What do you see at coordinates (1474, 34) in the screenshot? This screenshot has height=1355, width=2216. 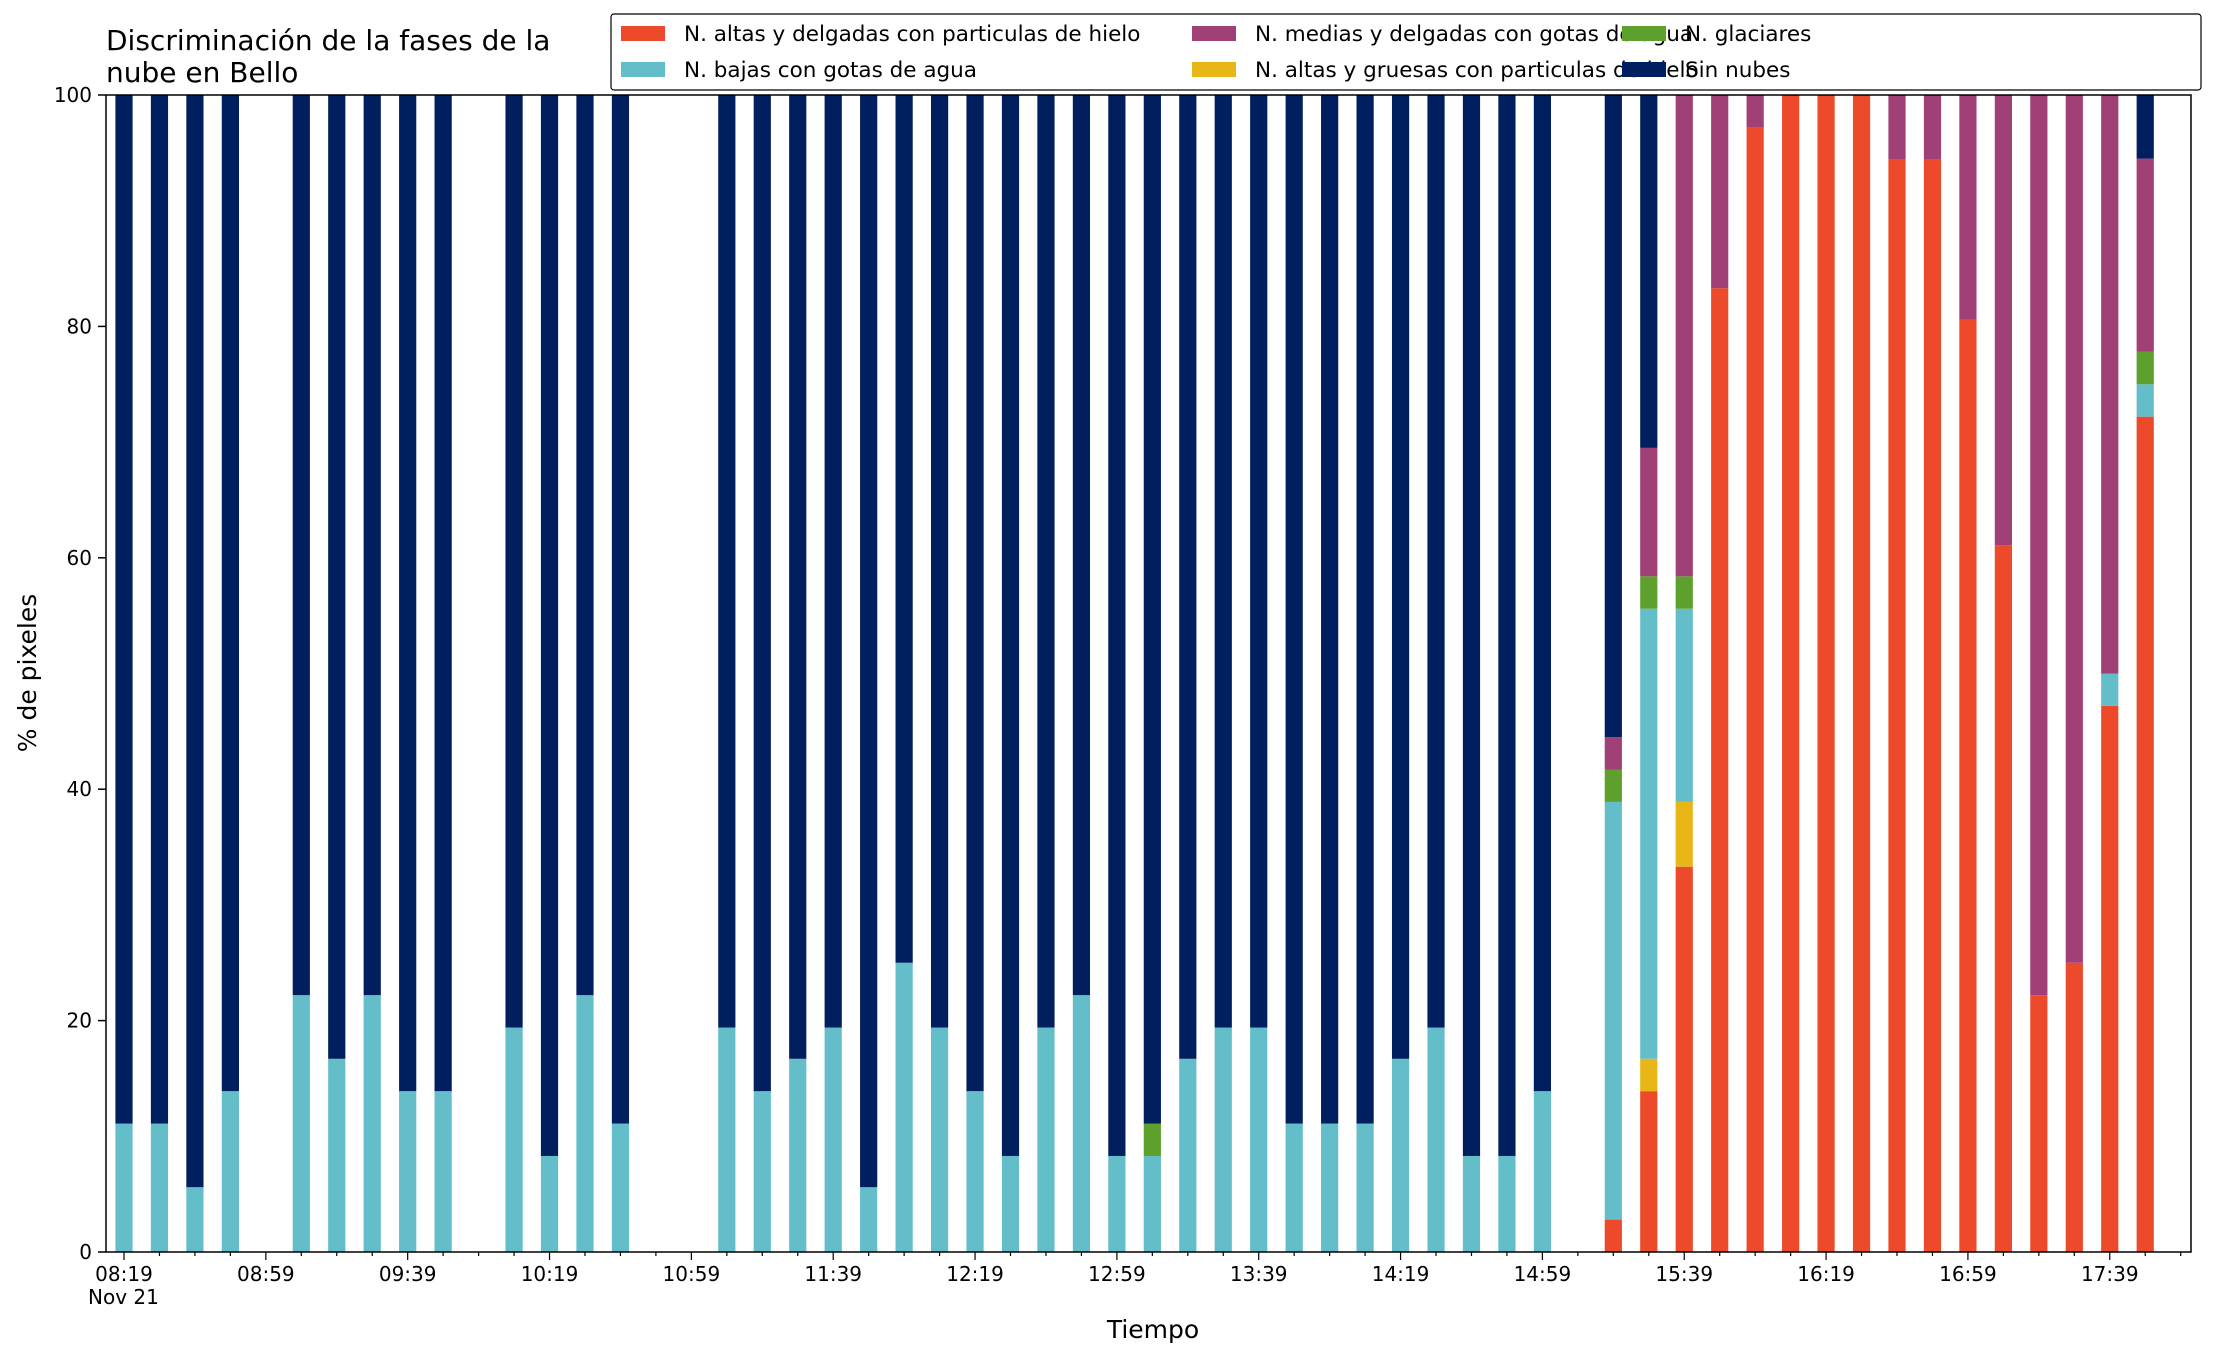 I see `legend-label: N. medias y delgadas con gotas de agua` at bounding box center [1474, 34].